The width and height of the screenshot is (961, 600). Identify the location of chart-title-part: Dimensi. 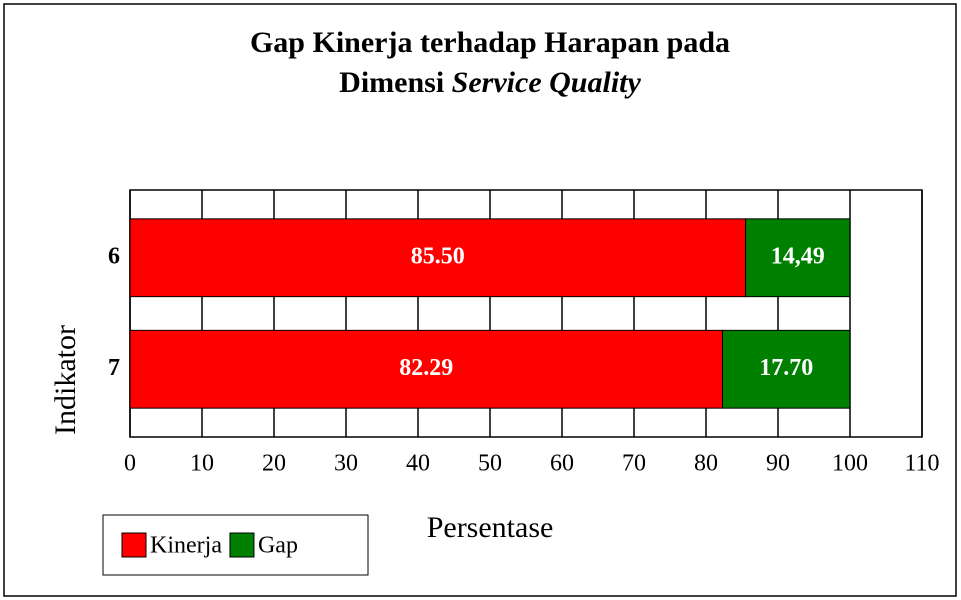
(391, 82).